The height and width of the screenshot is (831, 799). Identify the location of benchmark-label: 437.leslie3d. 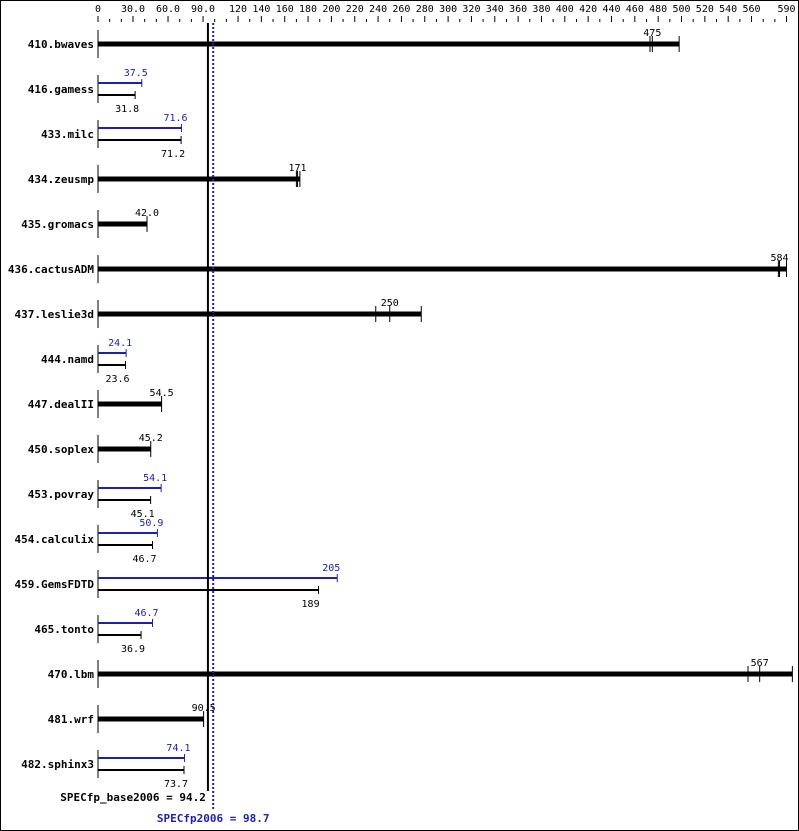
(54, 314).